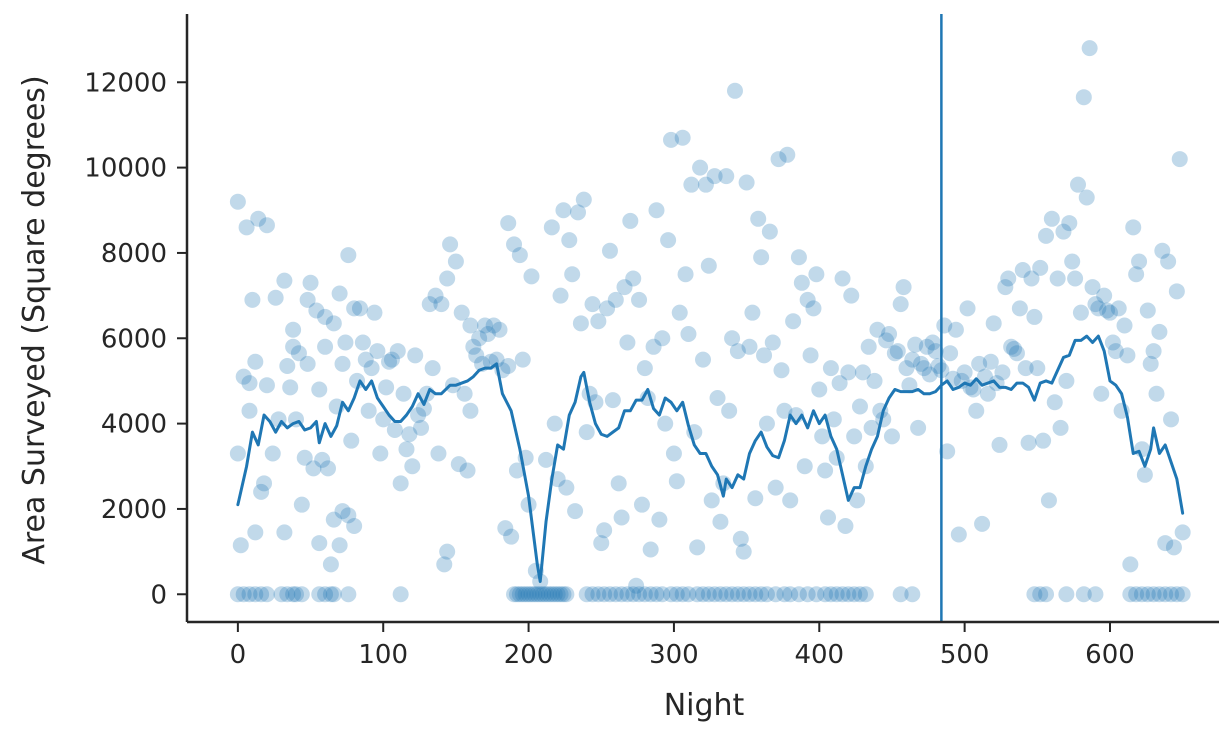 This screenshot has width=1219, height=731. I want to click on x-tick-label: 100, so click(383, 655).